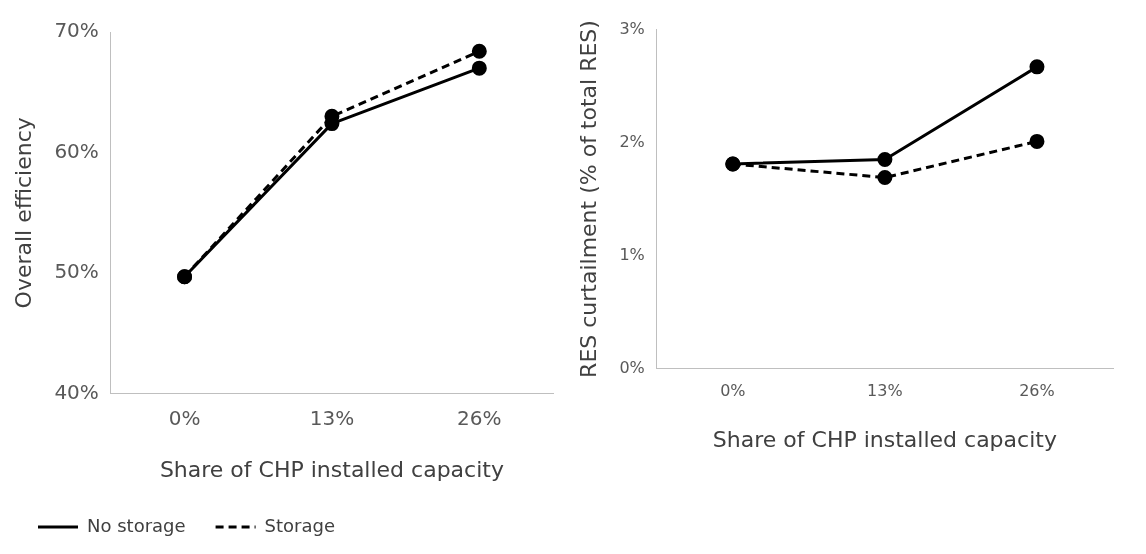 This screenshot has height=554, width=1146. I want to click on y-tick-label: 1%, so click(632, 254).